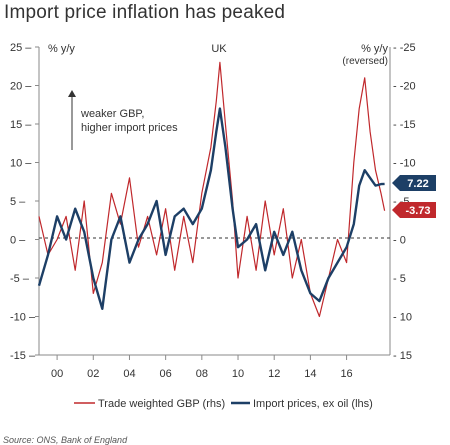 Image resolution: width=450 pixels, height=445 pixels. What do you see at coordinates (404, 164) in the screenshot?
I see `right-tick-label: - -10` at bounding box center [404, 164].